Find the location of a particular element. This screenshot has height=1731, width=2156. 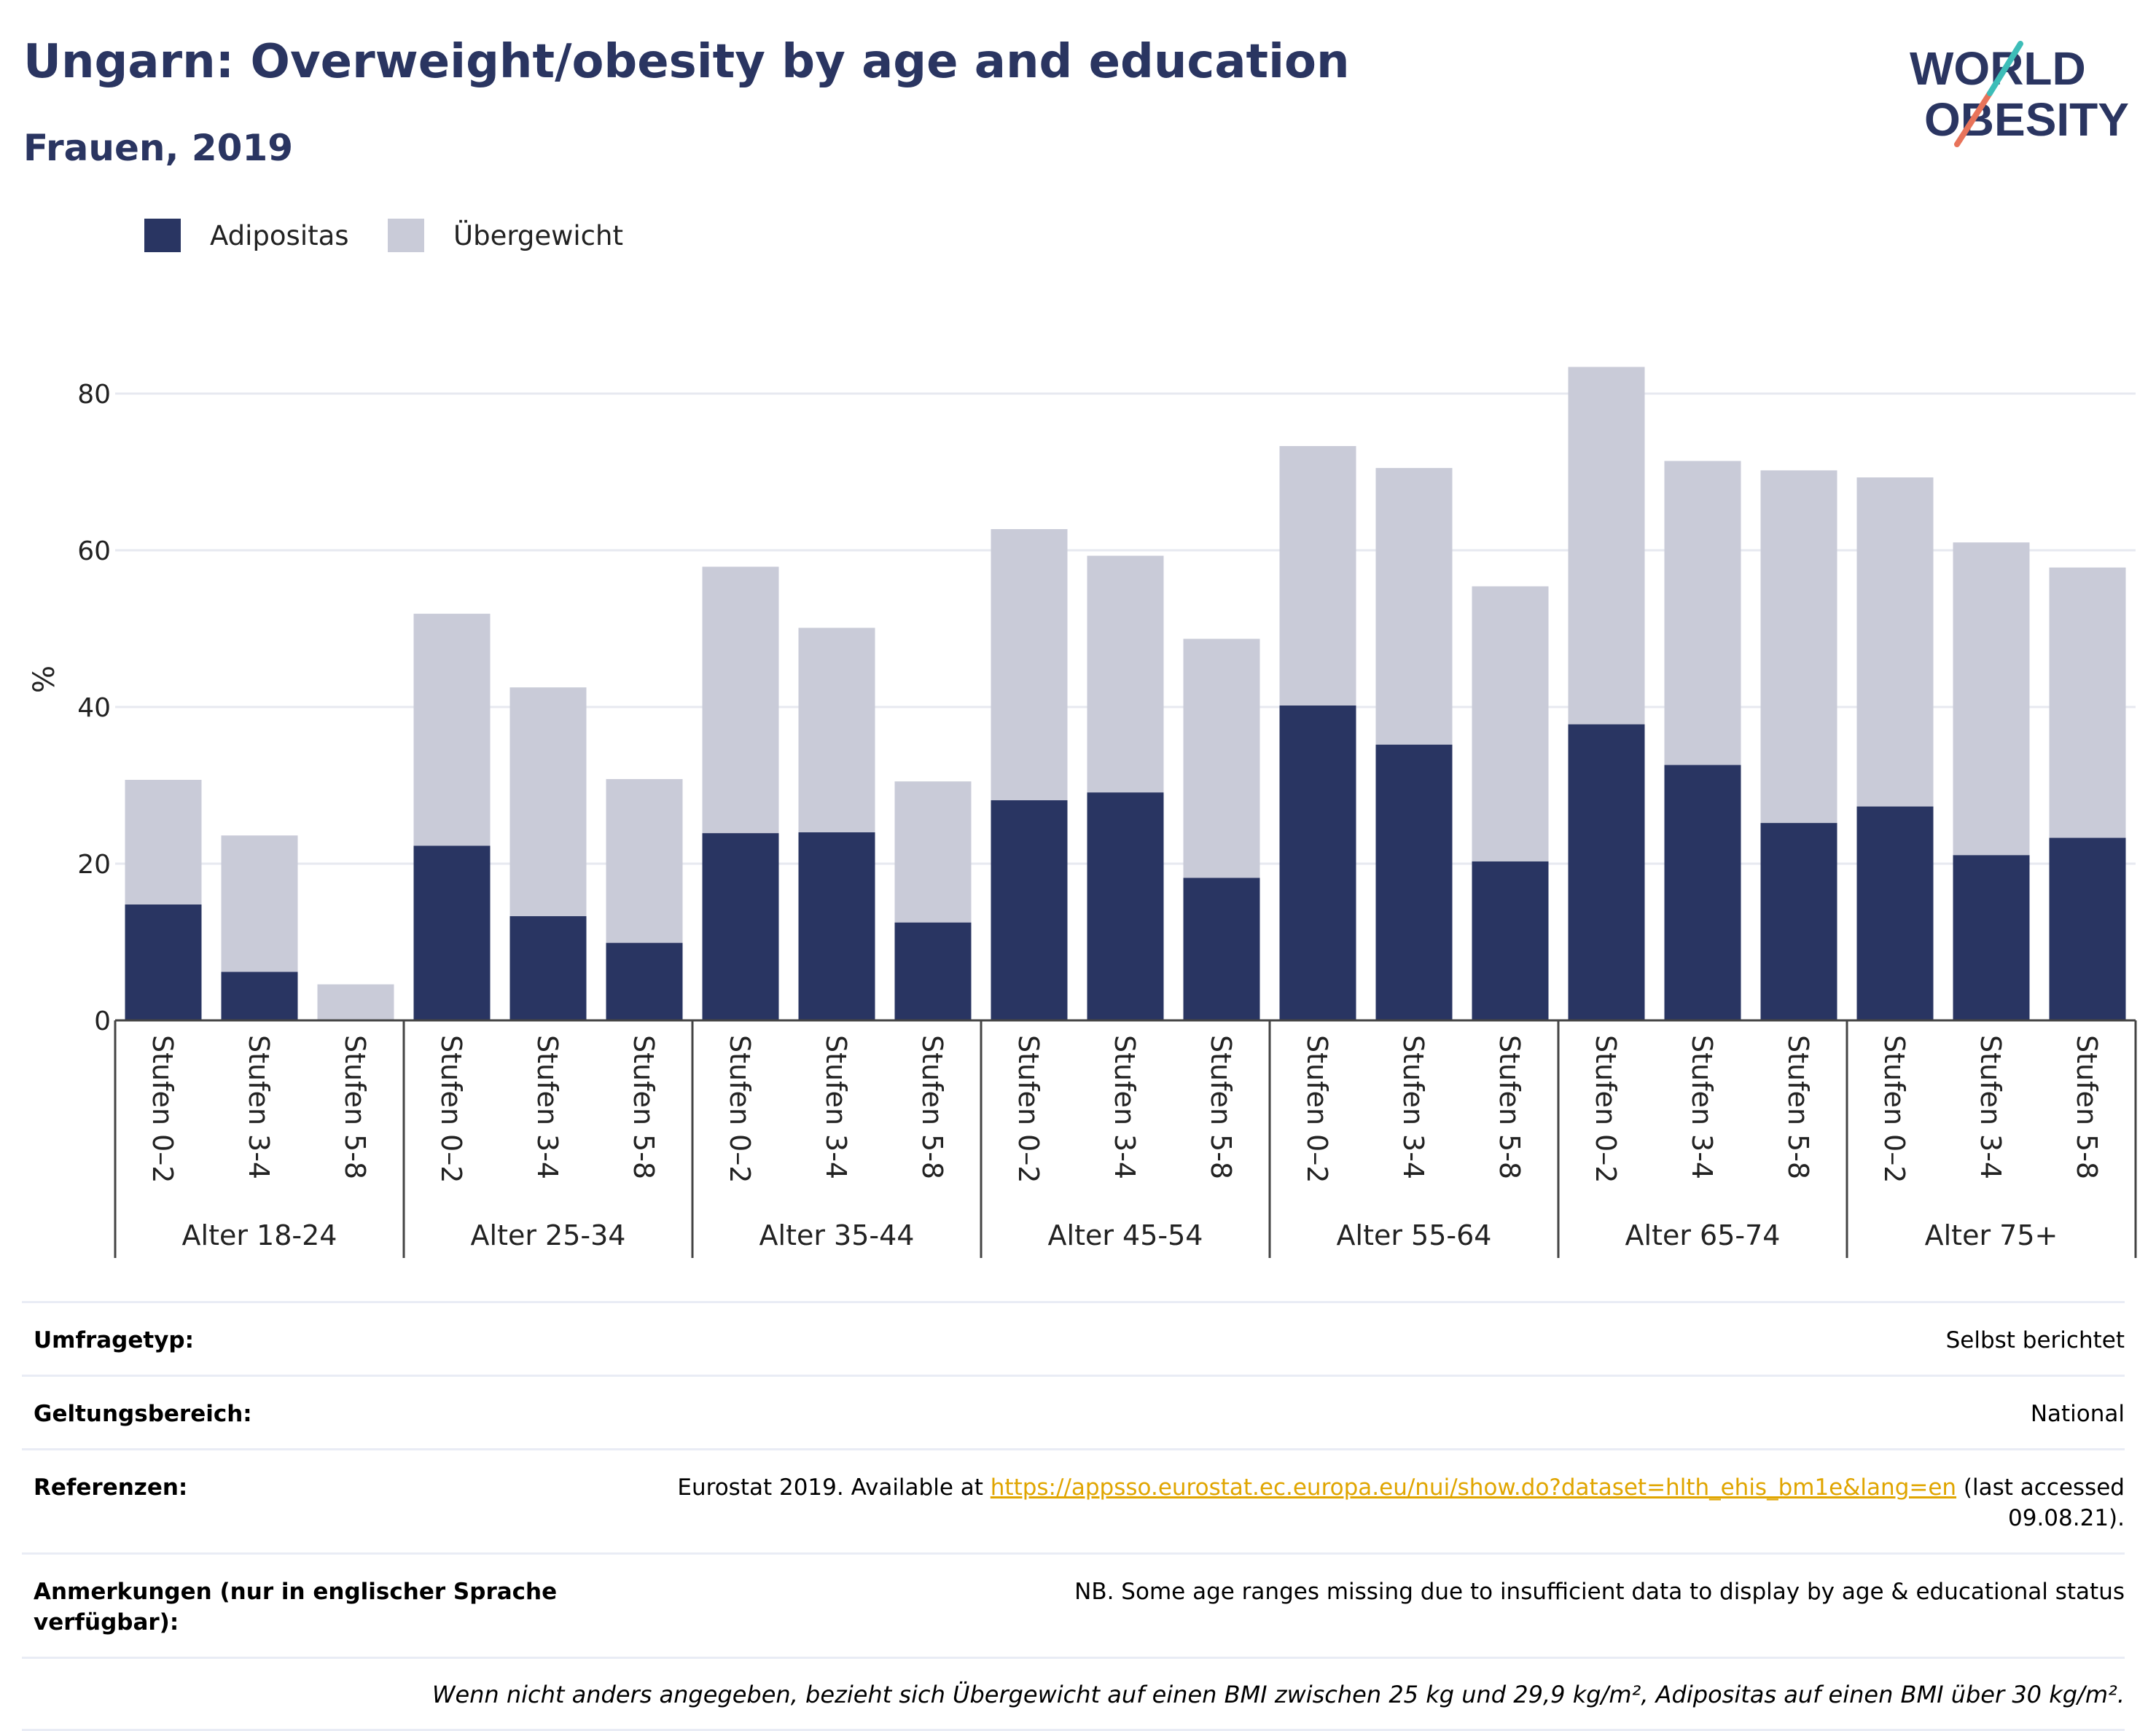

coverage-label: Geltungsbereich: is located at coordinates (143, 1414).